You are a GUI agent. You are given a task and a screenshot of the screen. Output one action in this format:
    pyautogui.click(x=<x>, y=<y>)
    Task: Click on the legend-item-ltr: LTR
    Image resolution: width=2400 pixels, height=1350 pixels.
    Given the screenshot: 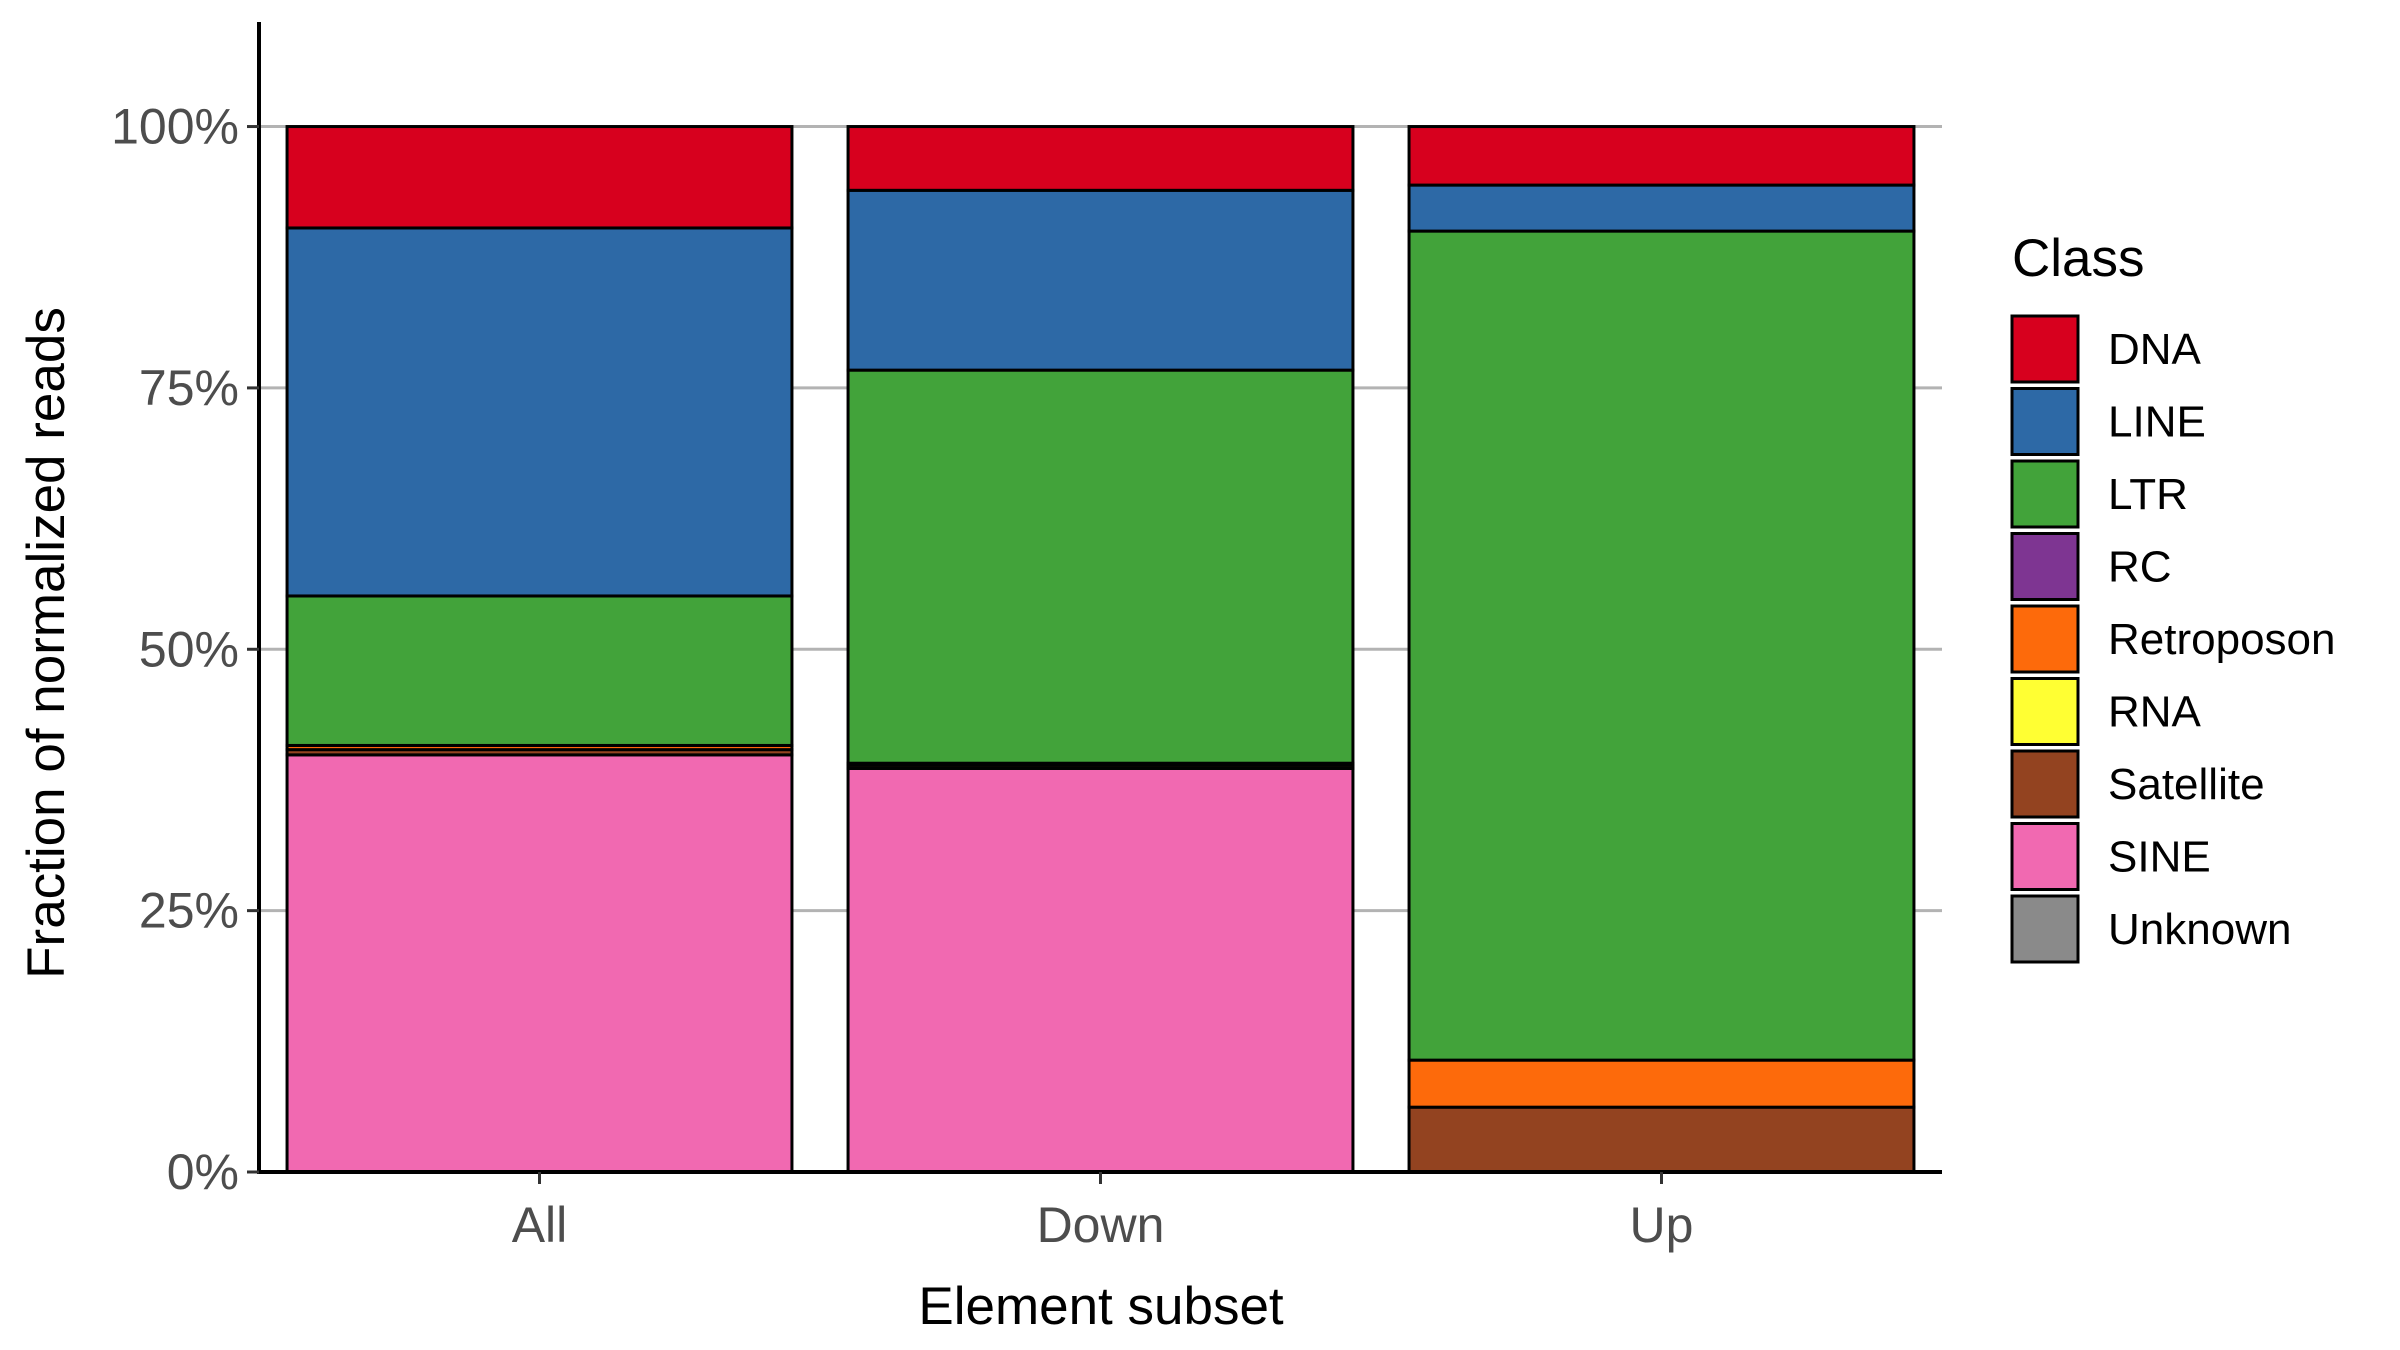 What is the action you would take?
    pyautogui.click(x=2099, y=494)
    